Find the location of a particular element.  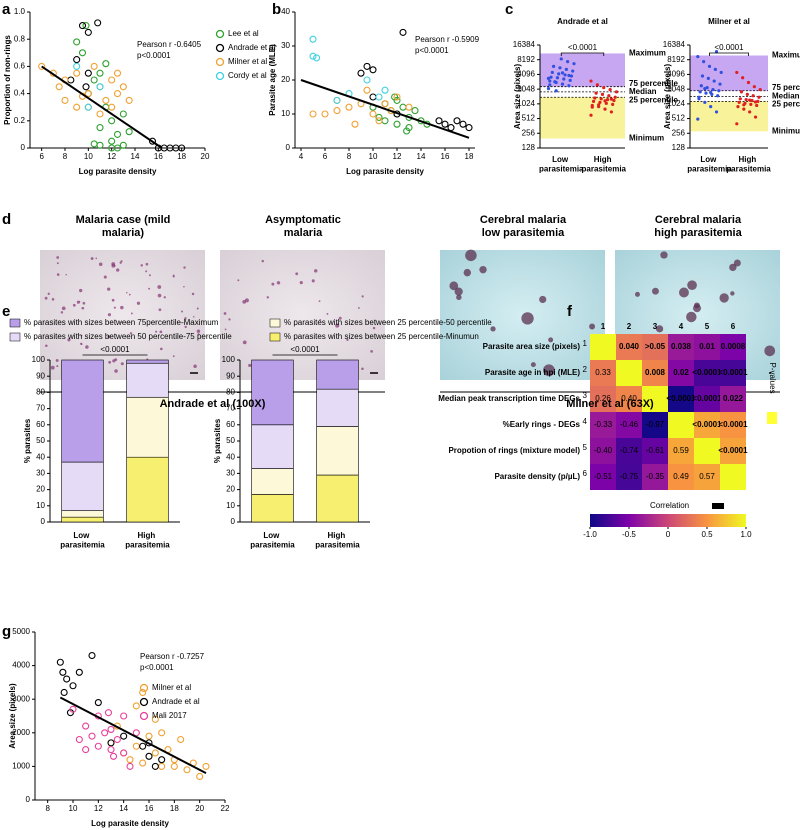

fit-line is located at coordinates (102, 107).